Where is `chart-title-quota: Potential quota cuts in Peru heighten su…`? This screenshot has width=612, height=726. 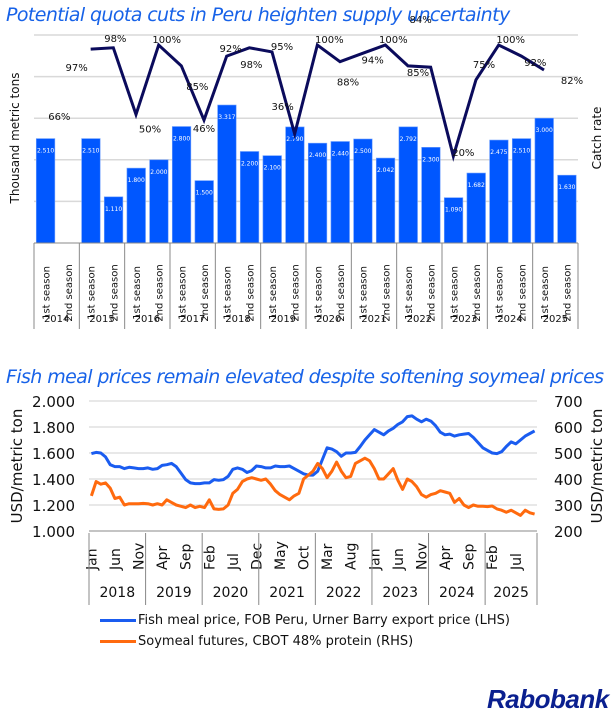 chart-title-quota: Potential quota cuts in Peru heighten su… is located at coordinates (258, 15).